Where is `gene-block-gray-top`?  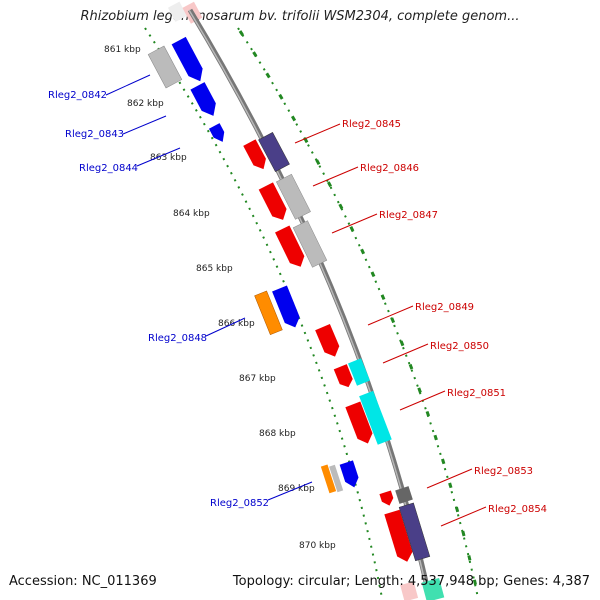
gene-block-gray-top is located at coordinates (165, 67).